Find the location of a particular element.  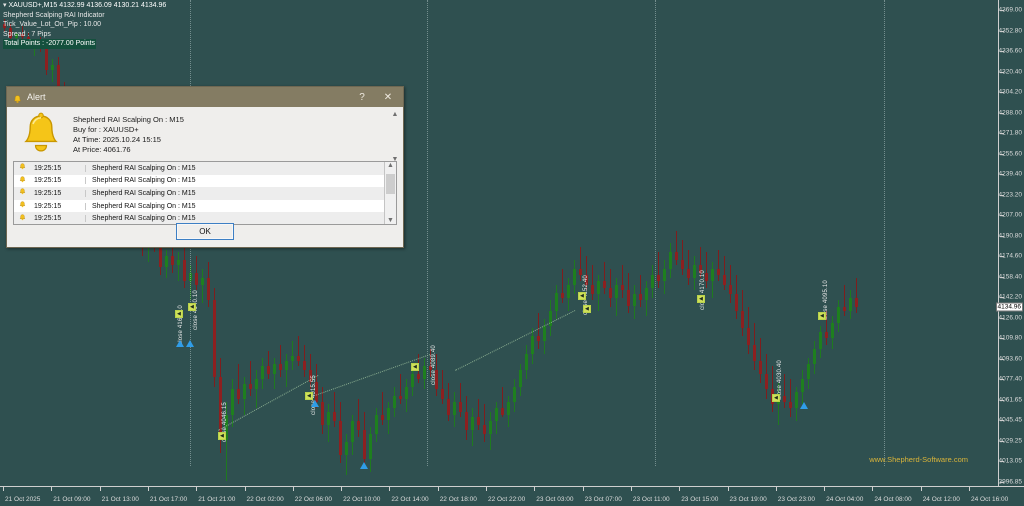

triangle-down-icon: ▾ is located at coordinates (5, 5).